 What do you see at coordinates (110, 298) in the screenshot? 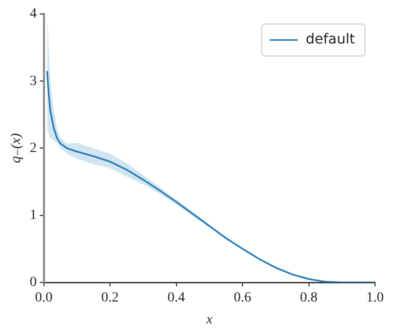
I see `x-tick-label: 0.2` at bounding box center [110, 298].